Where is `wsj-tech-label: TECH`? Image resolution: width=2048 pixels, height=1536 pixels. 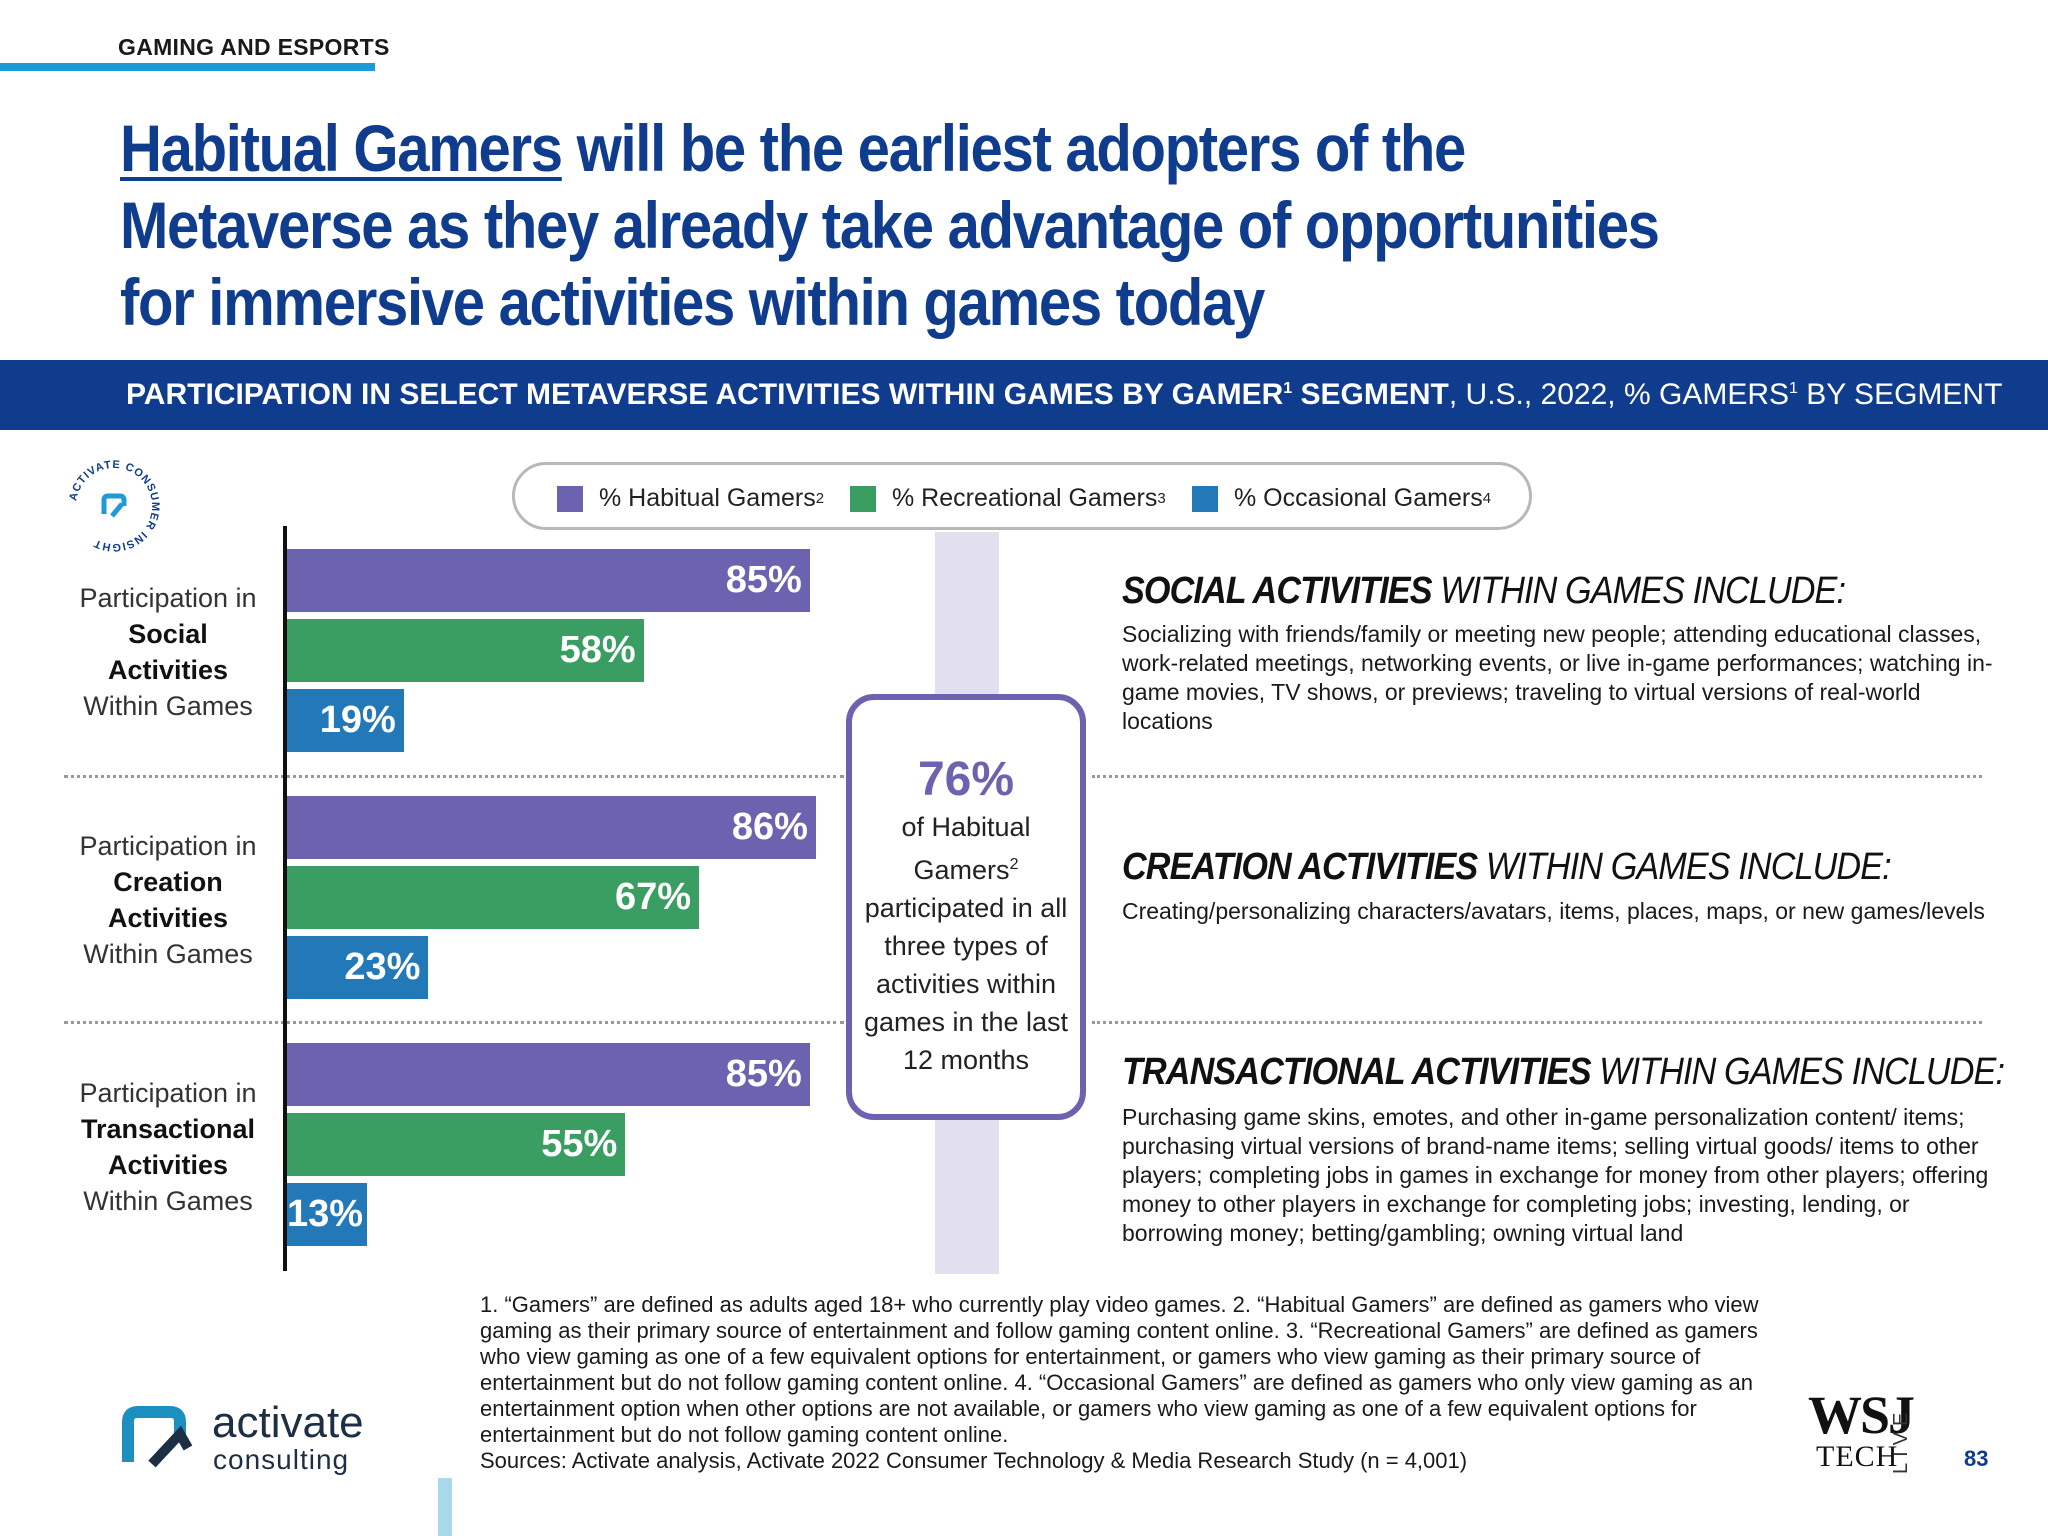 wsj-tech-label: TECH is located at coordinates (1857, 1456).